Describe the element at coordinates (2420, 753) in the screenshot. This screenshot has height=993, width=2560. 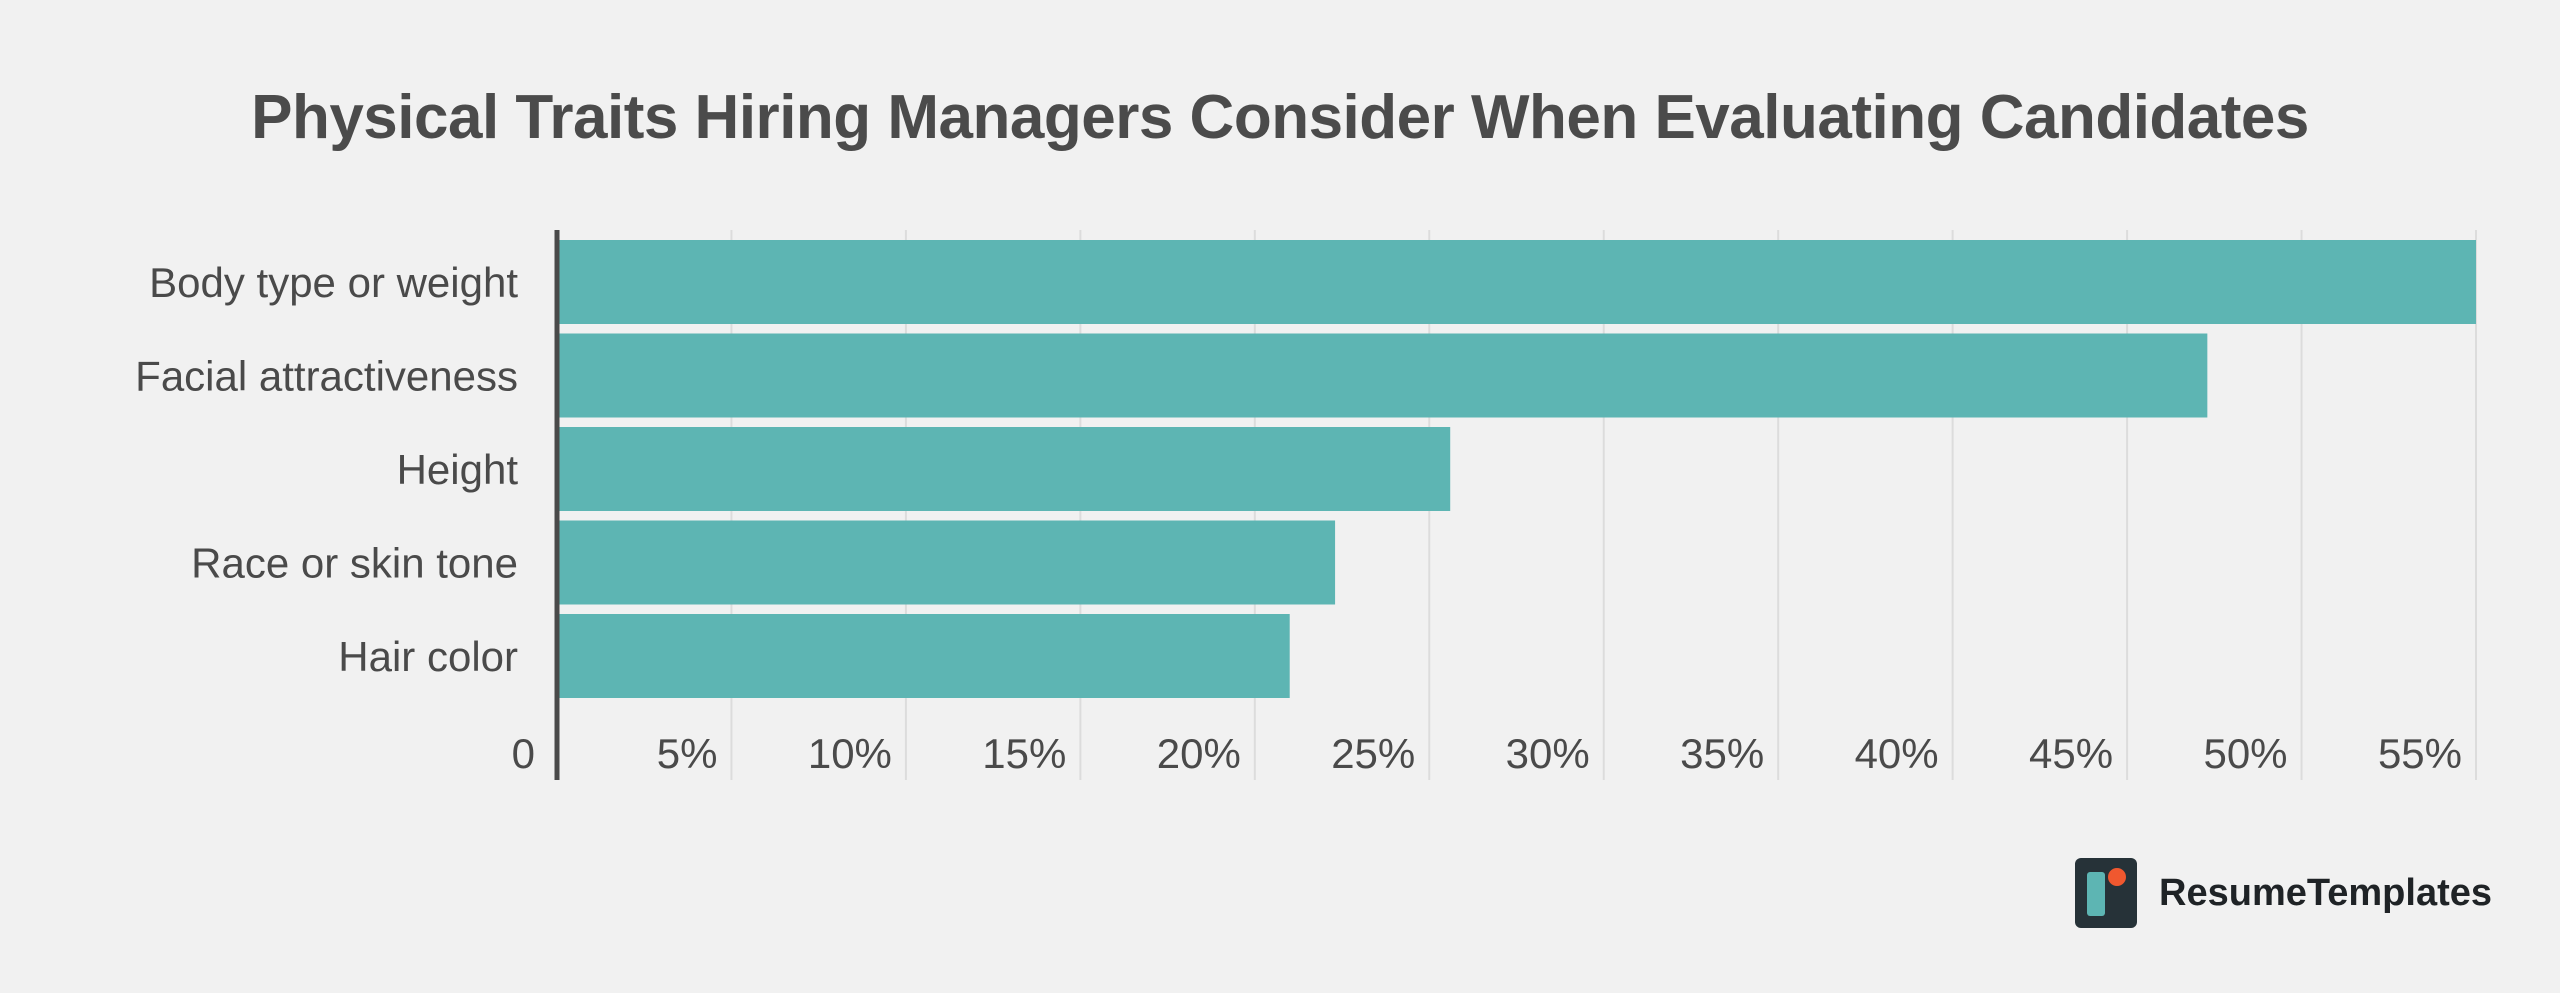
I see `x-tick-label: 55%` at that location.